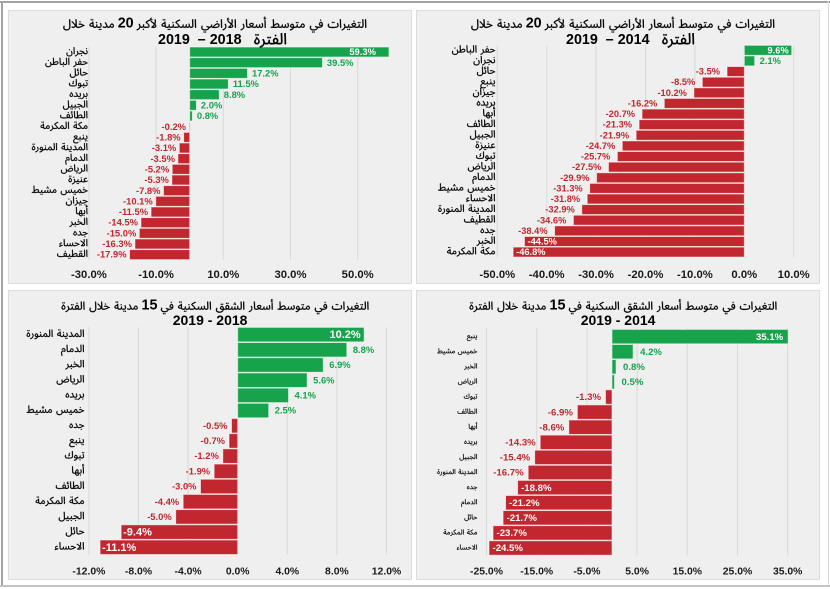 This screenshot has width=830, height=589. I want to click on svg-text: -17.9%, so click(112, 254).